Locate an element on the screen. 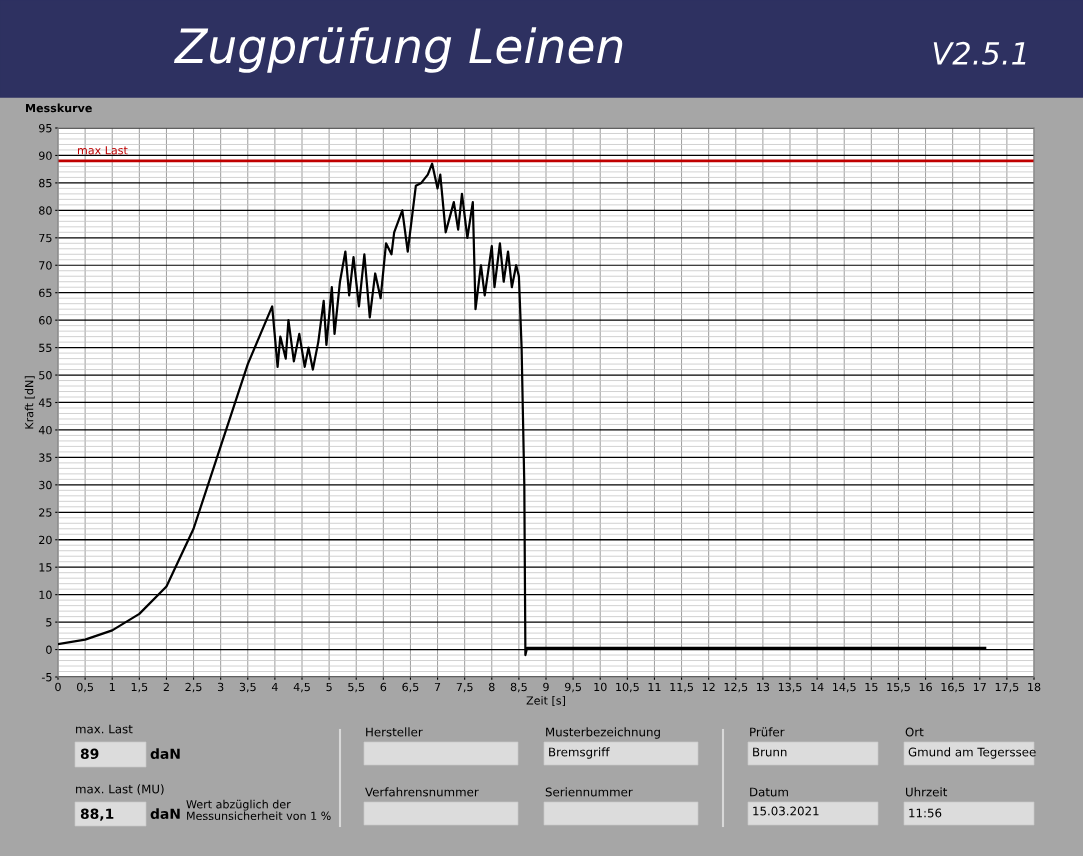 Image resolution: width=1083 pixels, height=856 pixels. x-tick-label: 2 is located at coordinates (166, 686).